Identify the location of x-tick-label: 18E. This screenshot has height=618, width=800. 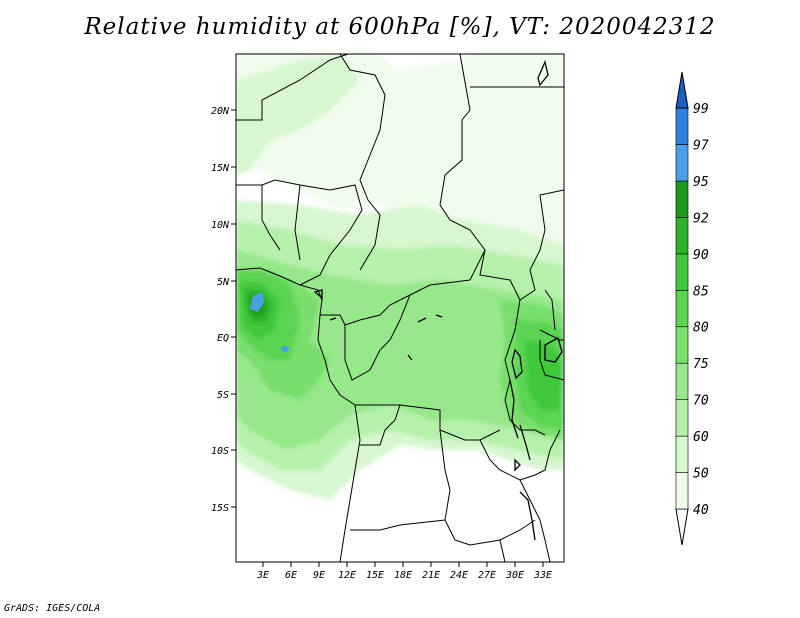
(403, 575).